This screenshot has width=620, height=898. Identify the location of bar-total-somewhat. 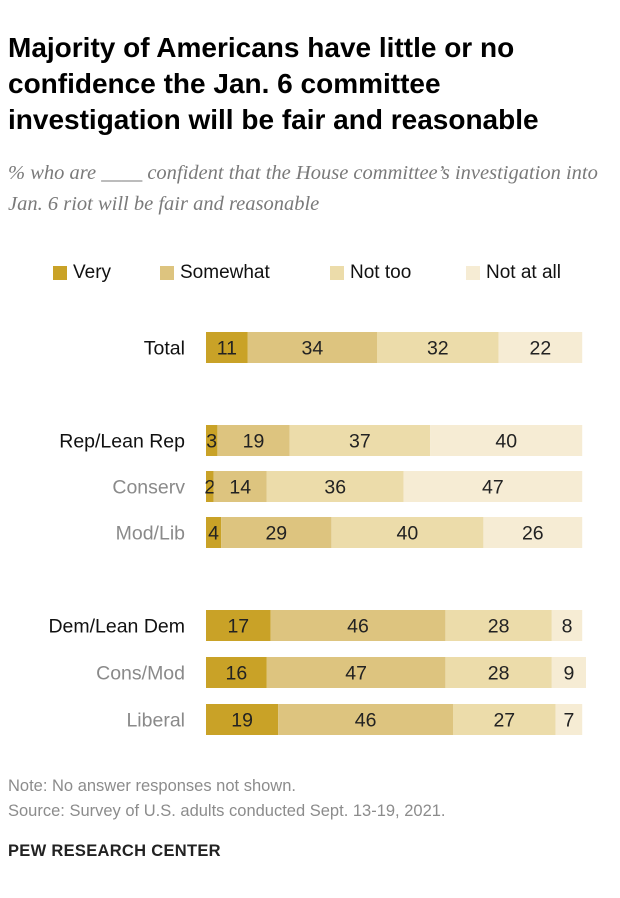
(312, 347).